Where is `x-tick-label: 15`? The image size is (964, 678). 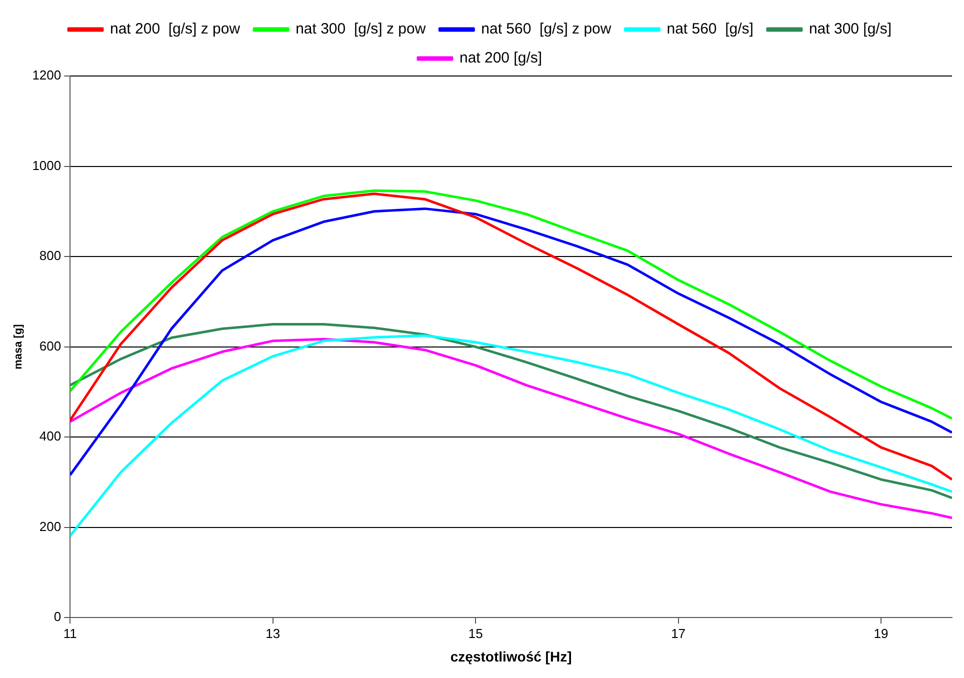 x-tick-label: 15 is located at coordinates (475, 633).